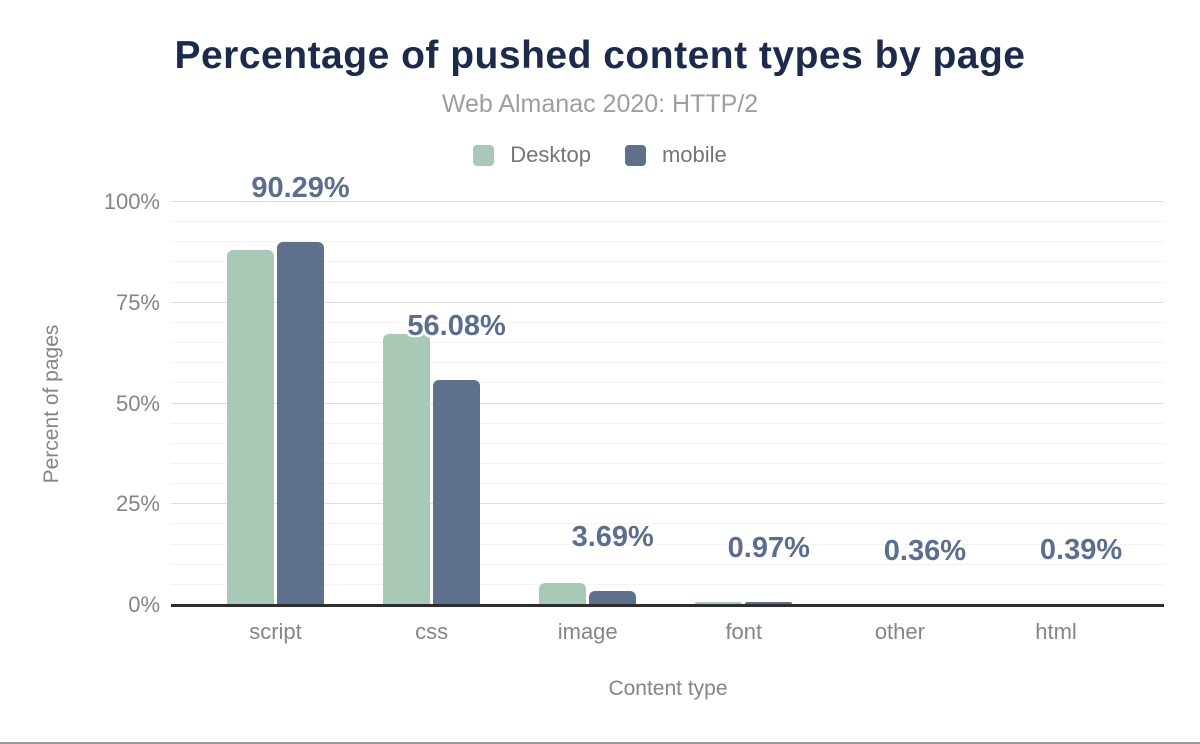 The image size is (1200, 744). What do you see at coordinates (635, 155) in the screenshot?
I see `legend-swatch-mobile` at bounding box center [635, 155].